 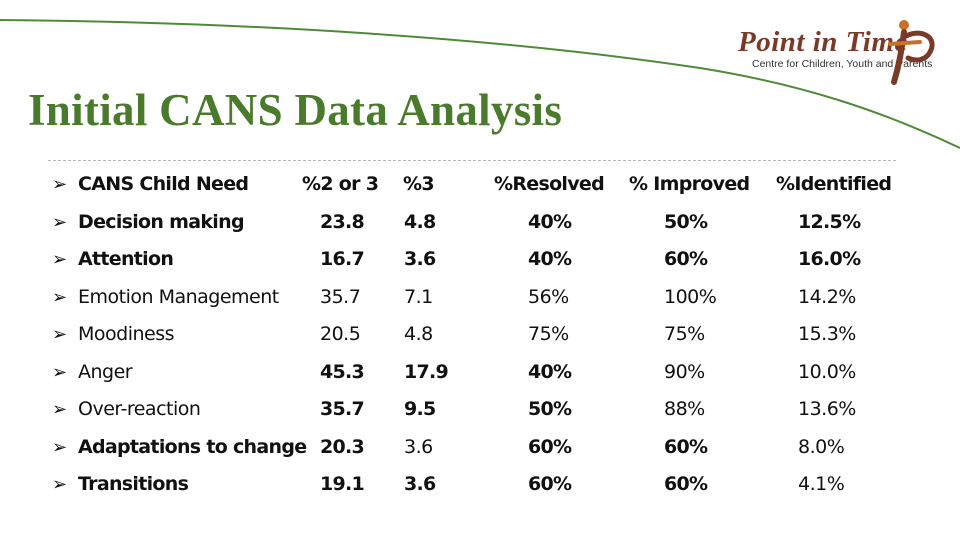 What do you see at coordinates (690, 296) in the screenshot?
I see `improved-value: 100%` at bounding box center [690, 296].